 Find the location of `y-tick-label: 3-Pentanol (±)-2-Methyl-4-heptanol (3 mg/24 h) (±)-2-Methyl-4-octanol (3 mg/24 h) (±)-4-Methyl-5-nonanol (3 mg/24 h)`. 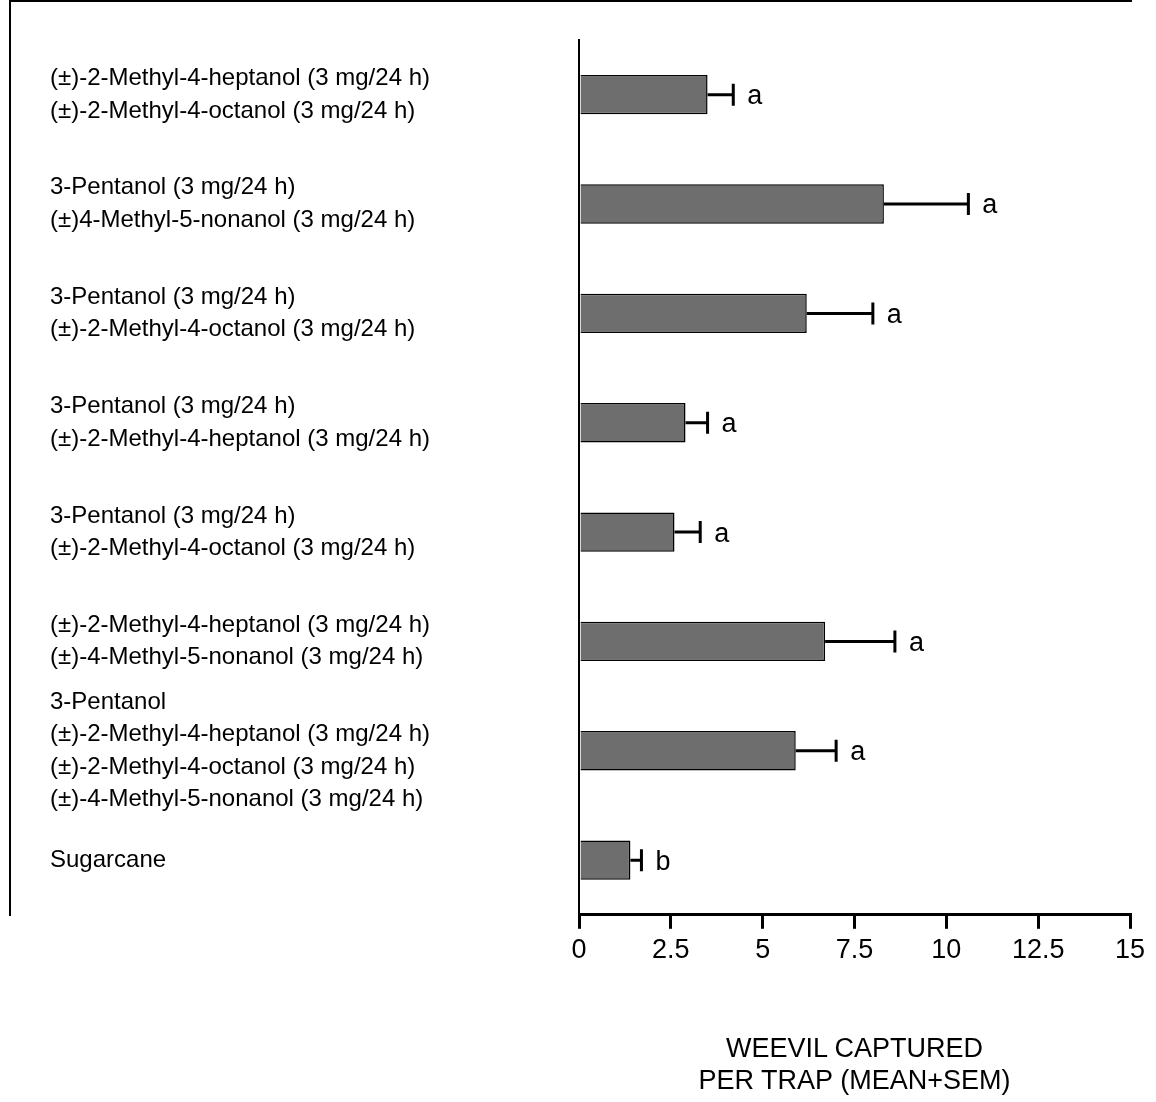

y-tick-label: 3-Pentanol (±)-2-Methyl-4-heptanol (3 mg/24 h) (±)-2-Methyl-4-octanol (3 mg/24 h) (±)-4-Methyl-5-nonanol (3 mg/24 h) is located at coordinates (240, 748).